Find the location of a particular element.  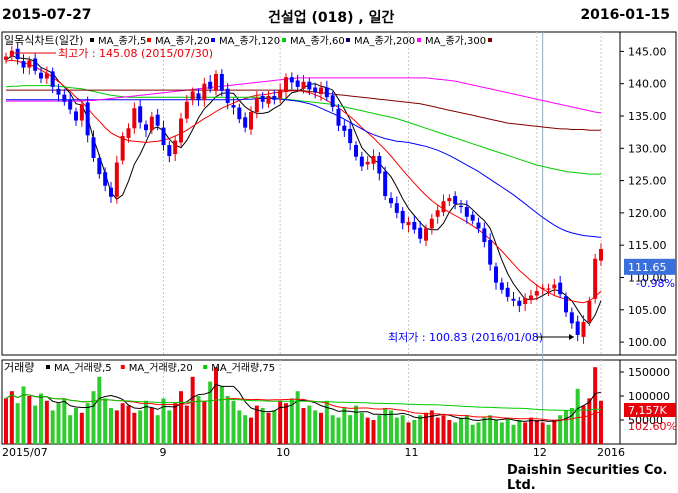

volume-panel-title: 거래량 is located at coordinates (19, 367).